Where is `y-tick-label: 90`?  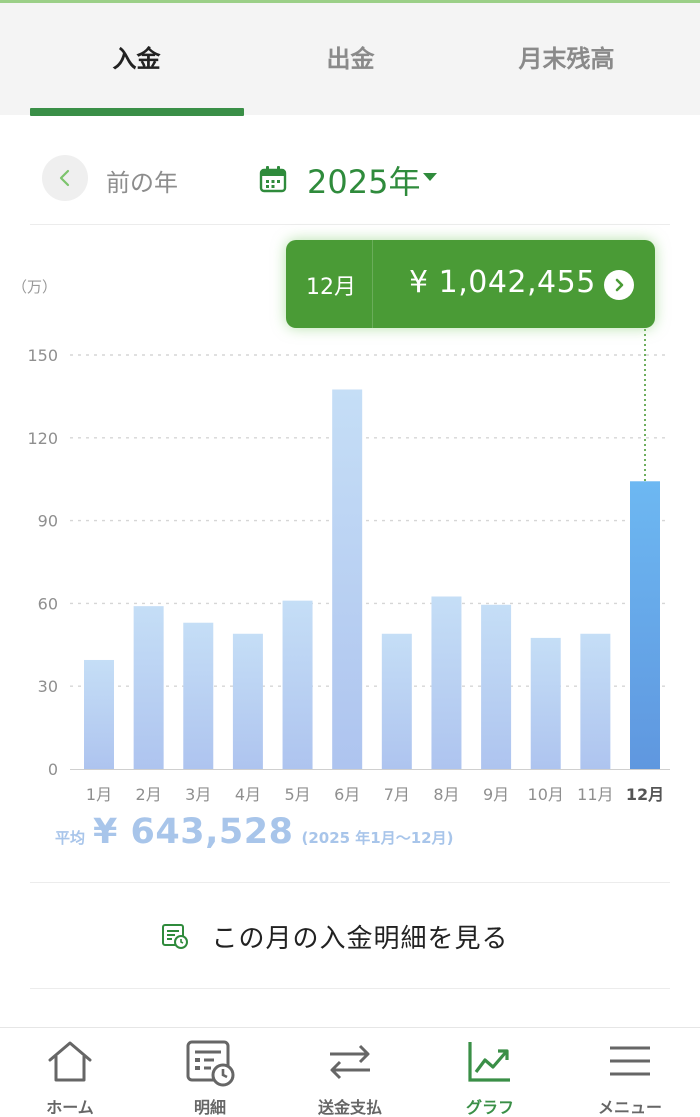 y-tick-label: 90 is located at coordinates (48, 521).